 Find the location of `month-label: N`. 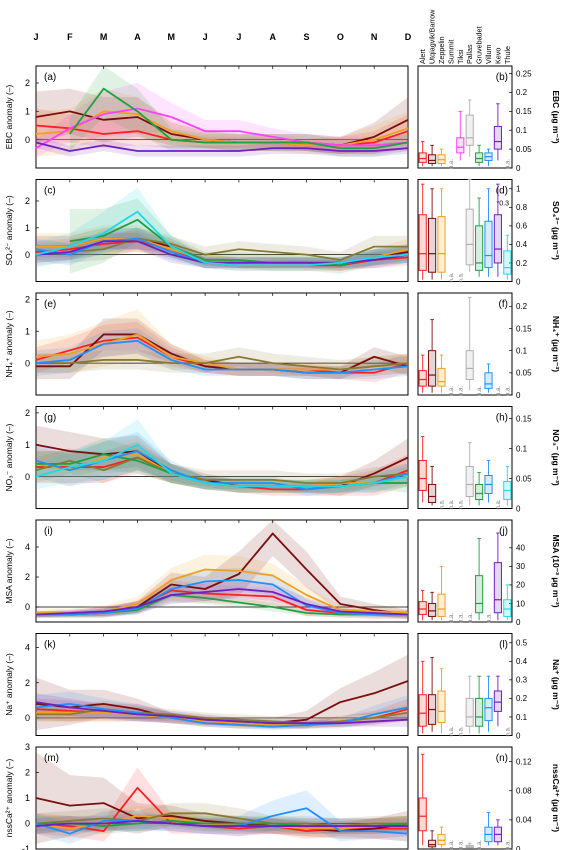

month-label: N is located at coordinates (374, 37).